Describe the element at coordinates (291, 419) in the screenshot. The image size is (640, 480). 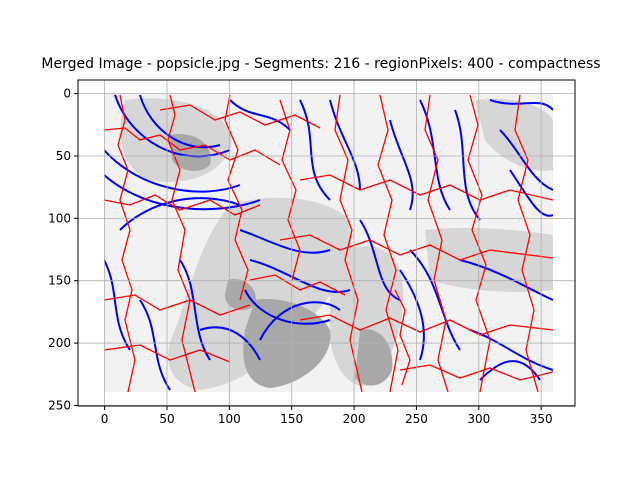
I see `x-tick-label: 150` at that location.